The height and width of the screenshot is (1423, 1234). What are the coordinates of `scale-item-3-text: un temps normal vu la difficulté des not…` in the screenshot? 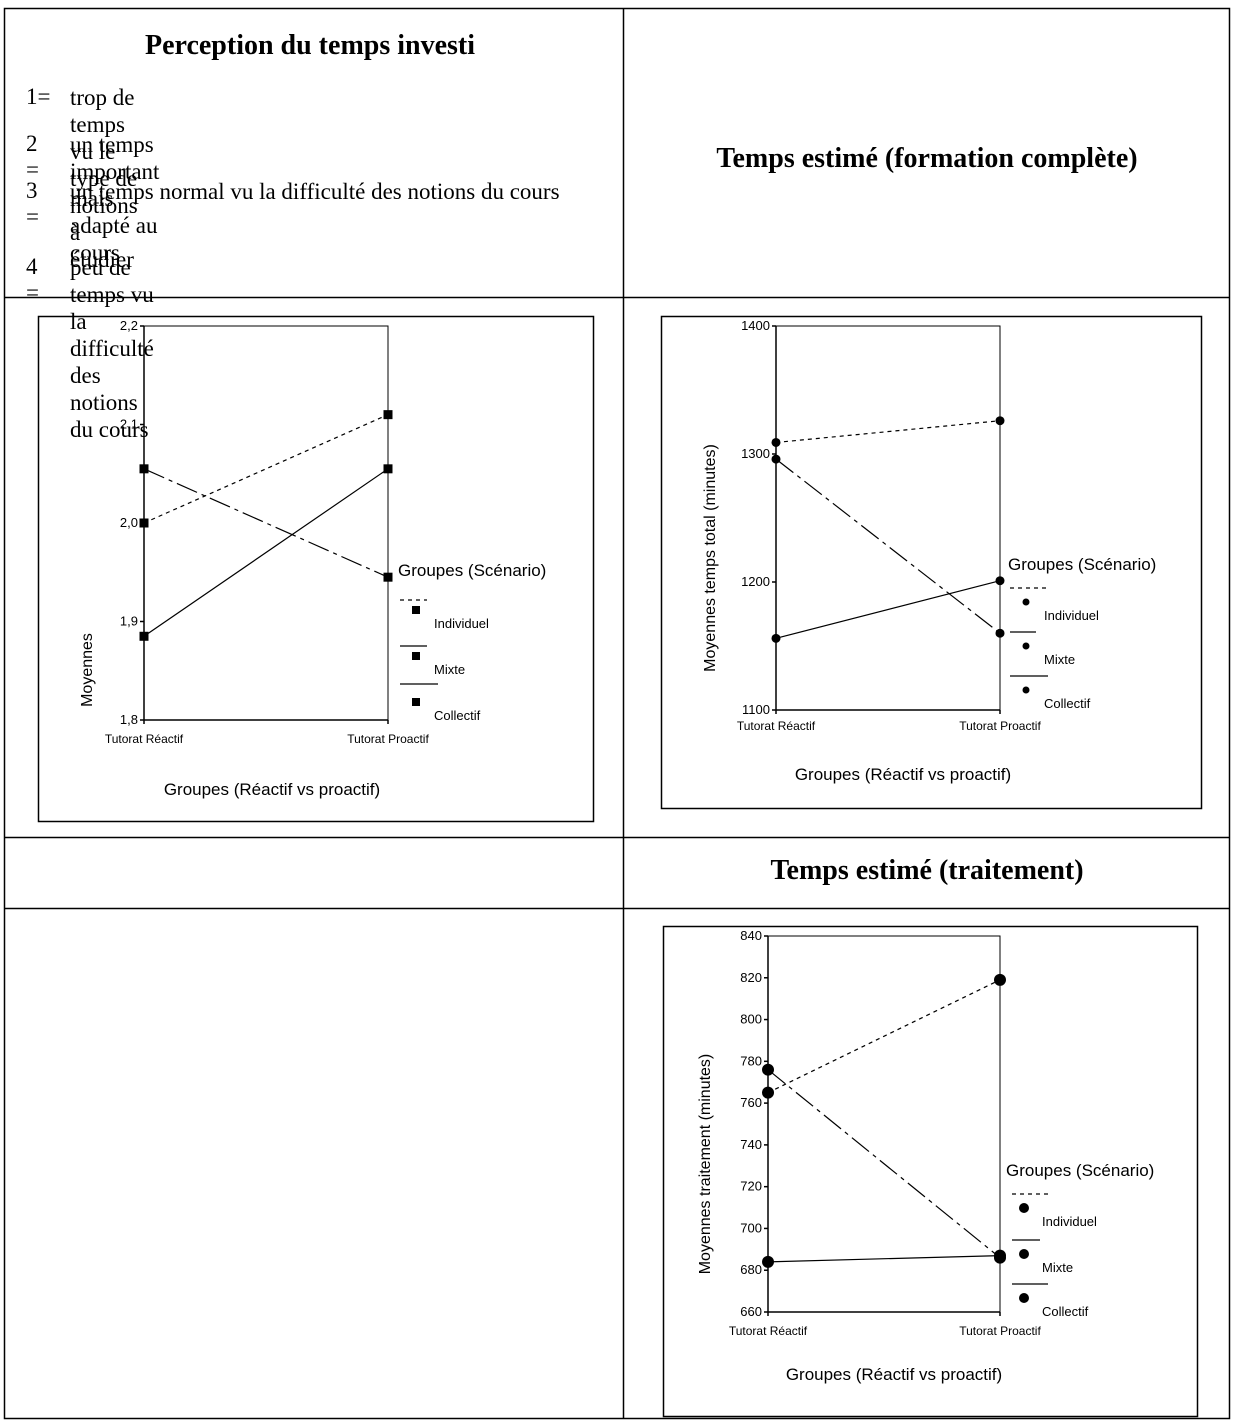 It's located at (315, 191).